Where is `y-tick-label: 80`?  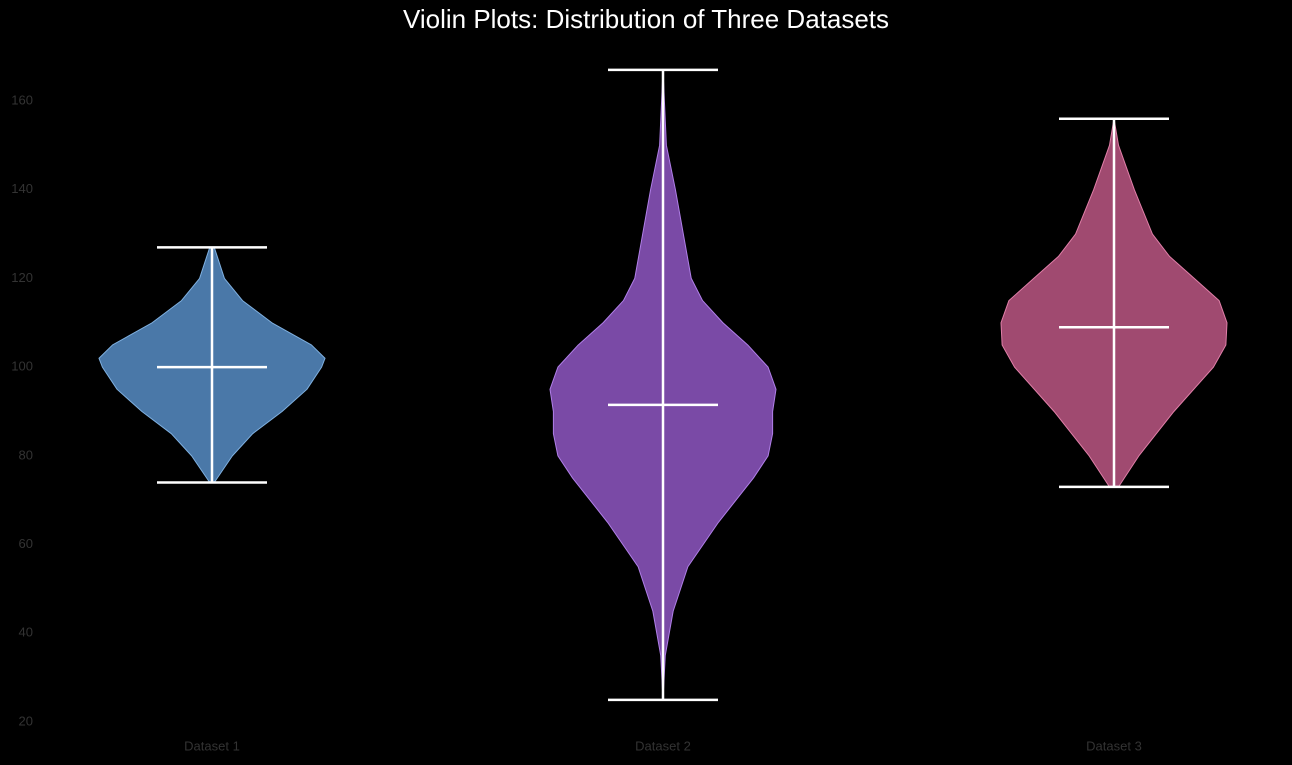 y-tick-label: 80 is located at coordinates (26, 454).